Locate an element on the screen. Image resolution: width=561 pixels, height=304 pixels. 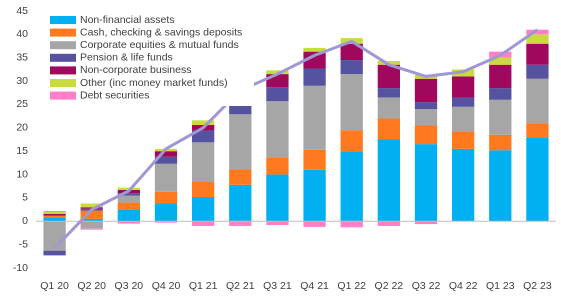
legend-label: Cash, checking & savings deposits is located at coordinates (161, 32).